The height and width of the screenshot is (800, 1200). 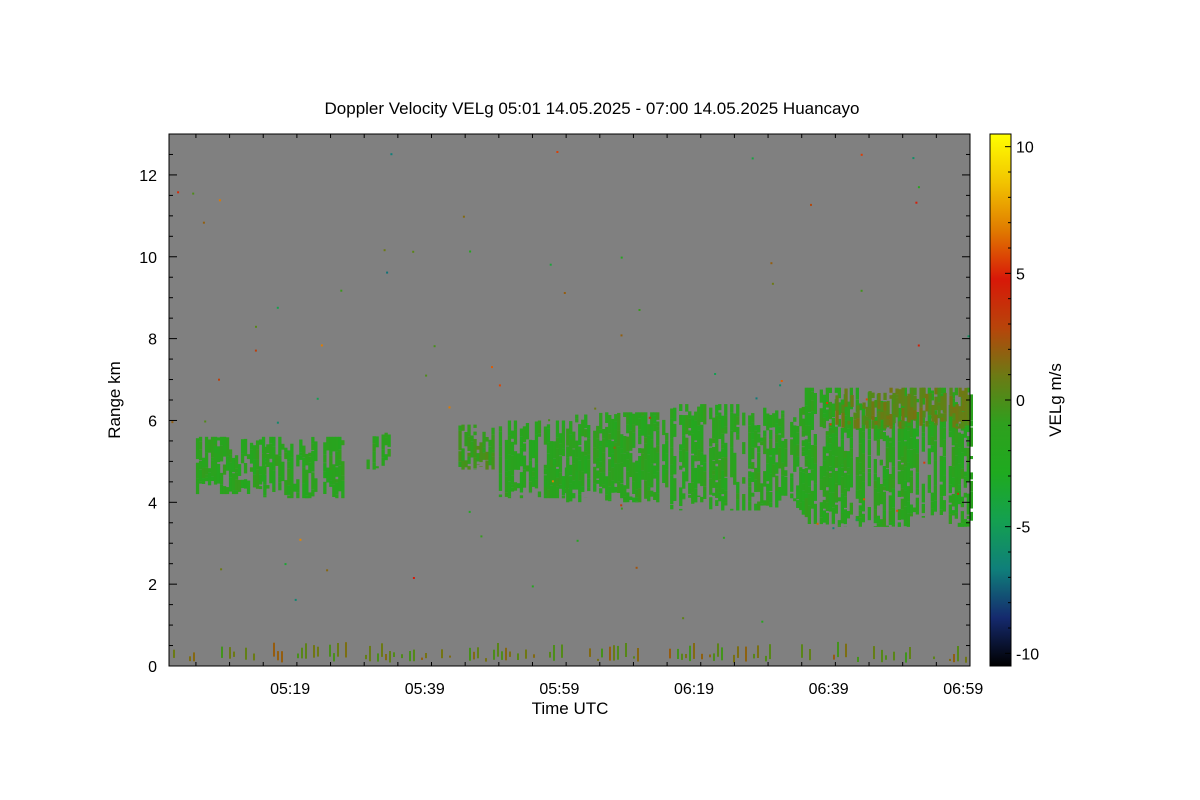 What do you see at coordinates (152, 585) in the screenshot?
I see `y-tick-label: 2` at bounding box center [152, 585].